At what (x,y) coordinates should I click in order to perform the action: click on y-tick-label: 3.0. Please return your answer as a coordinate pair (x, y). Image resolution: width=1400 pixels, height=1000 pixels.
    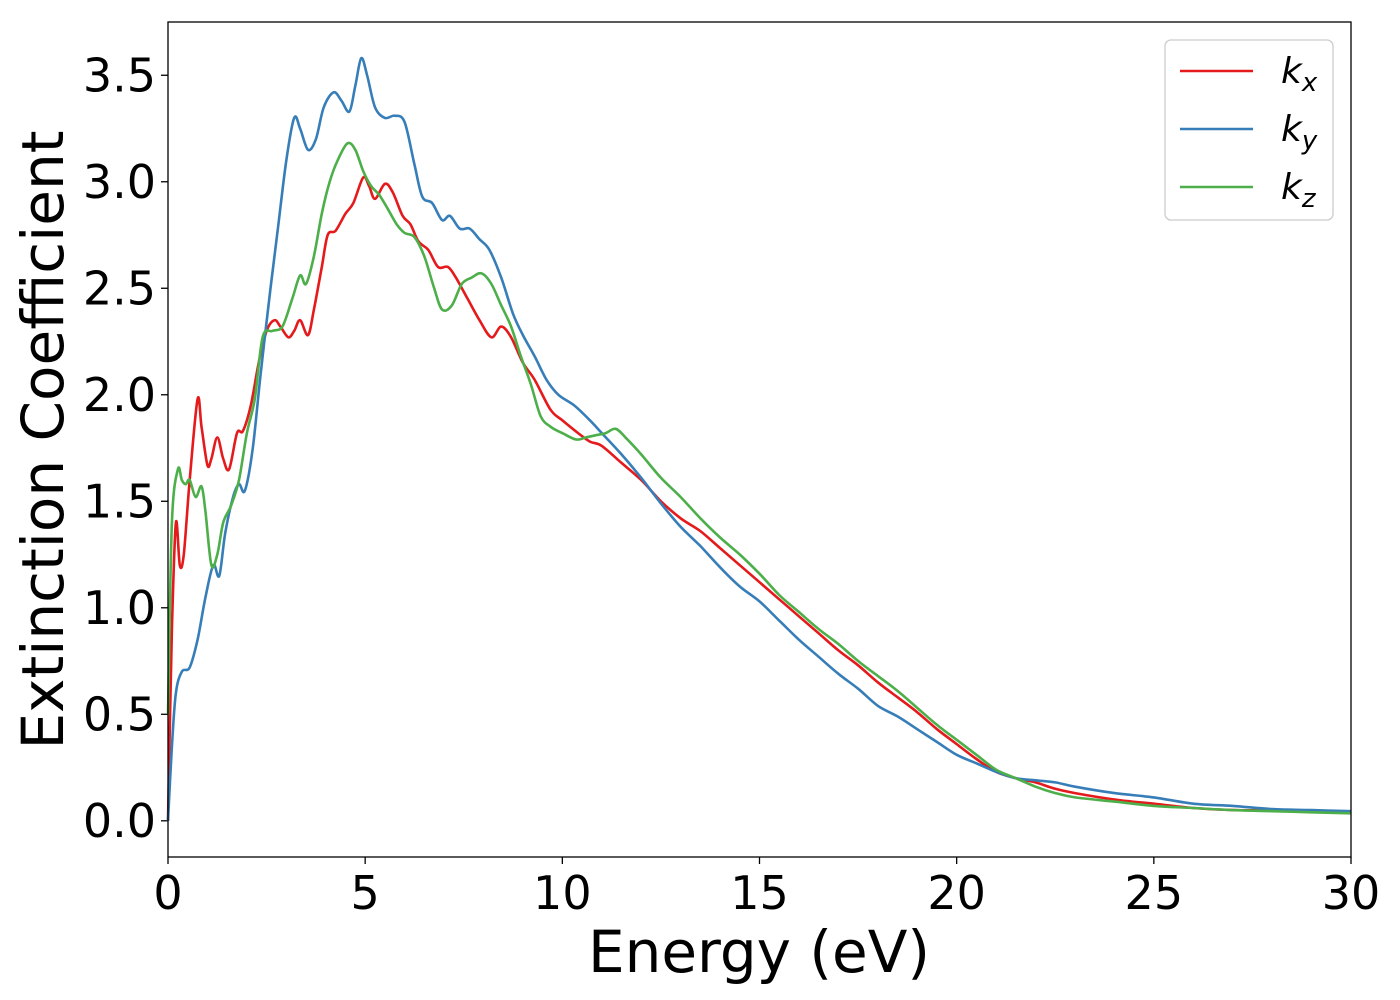
    Looking at the image, I should click on (119, 182).